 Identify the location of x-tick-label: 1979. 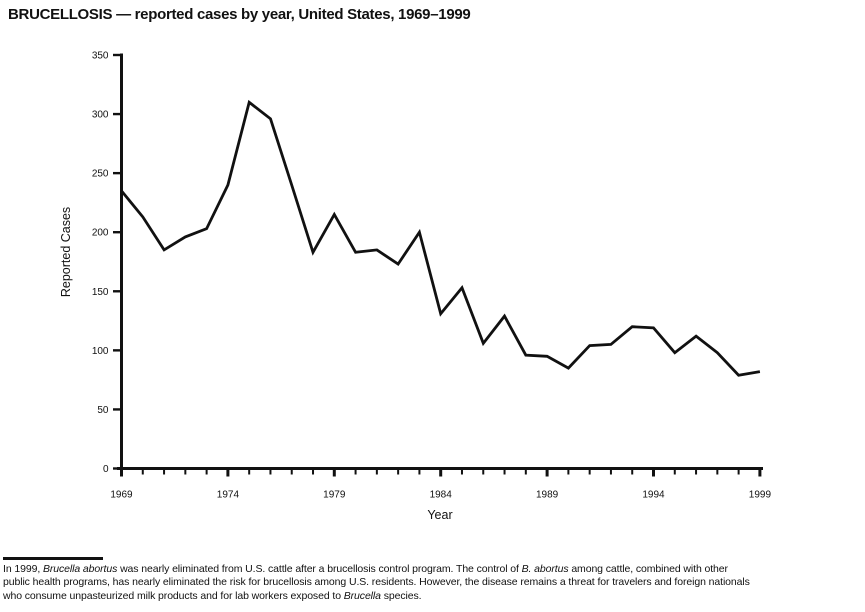
(334, 495).